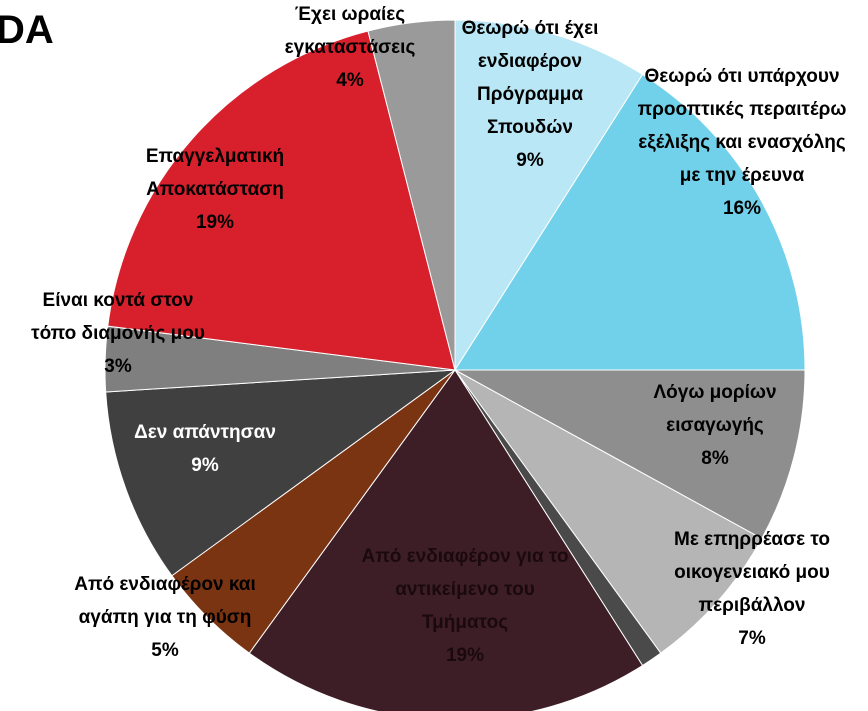 The image size is (868, 711). Describe the element at coordinates (350, 80) in the screenshot. I see `value-label: 4%` at that location.